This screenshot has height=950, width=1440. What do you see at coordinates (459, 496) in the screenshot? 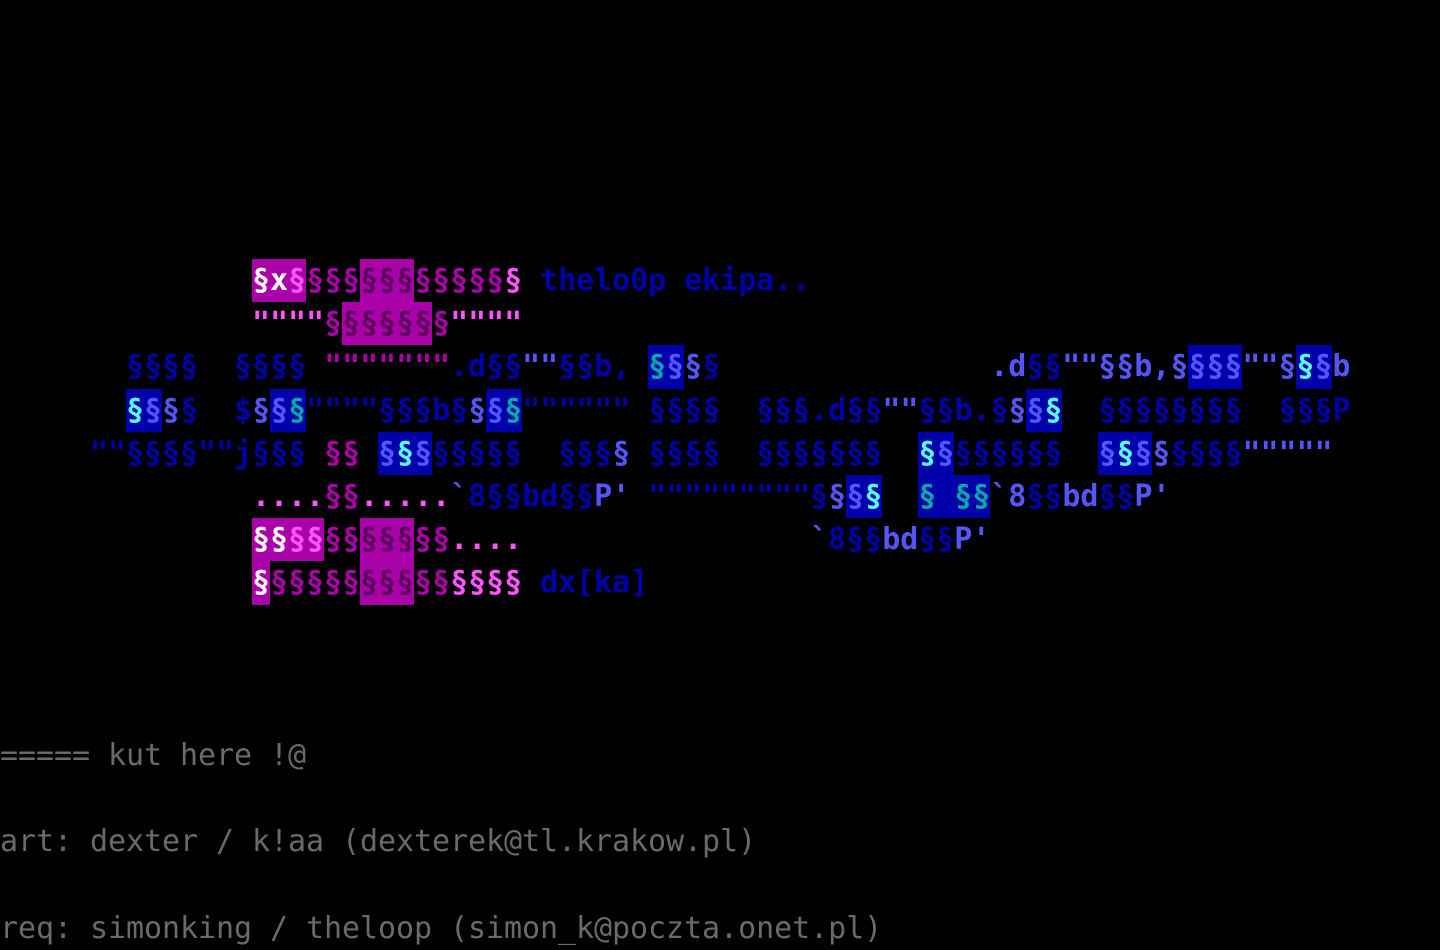
I see `text-segment: `` at bounding box center [459, 496].